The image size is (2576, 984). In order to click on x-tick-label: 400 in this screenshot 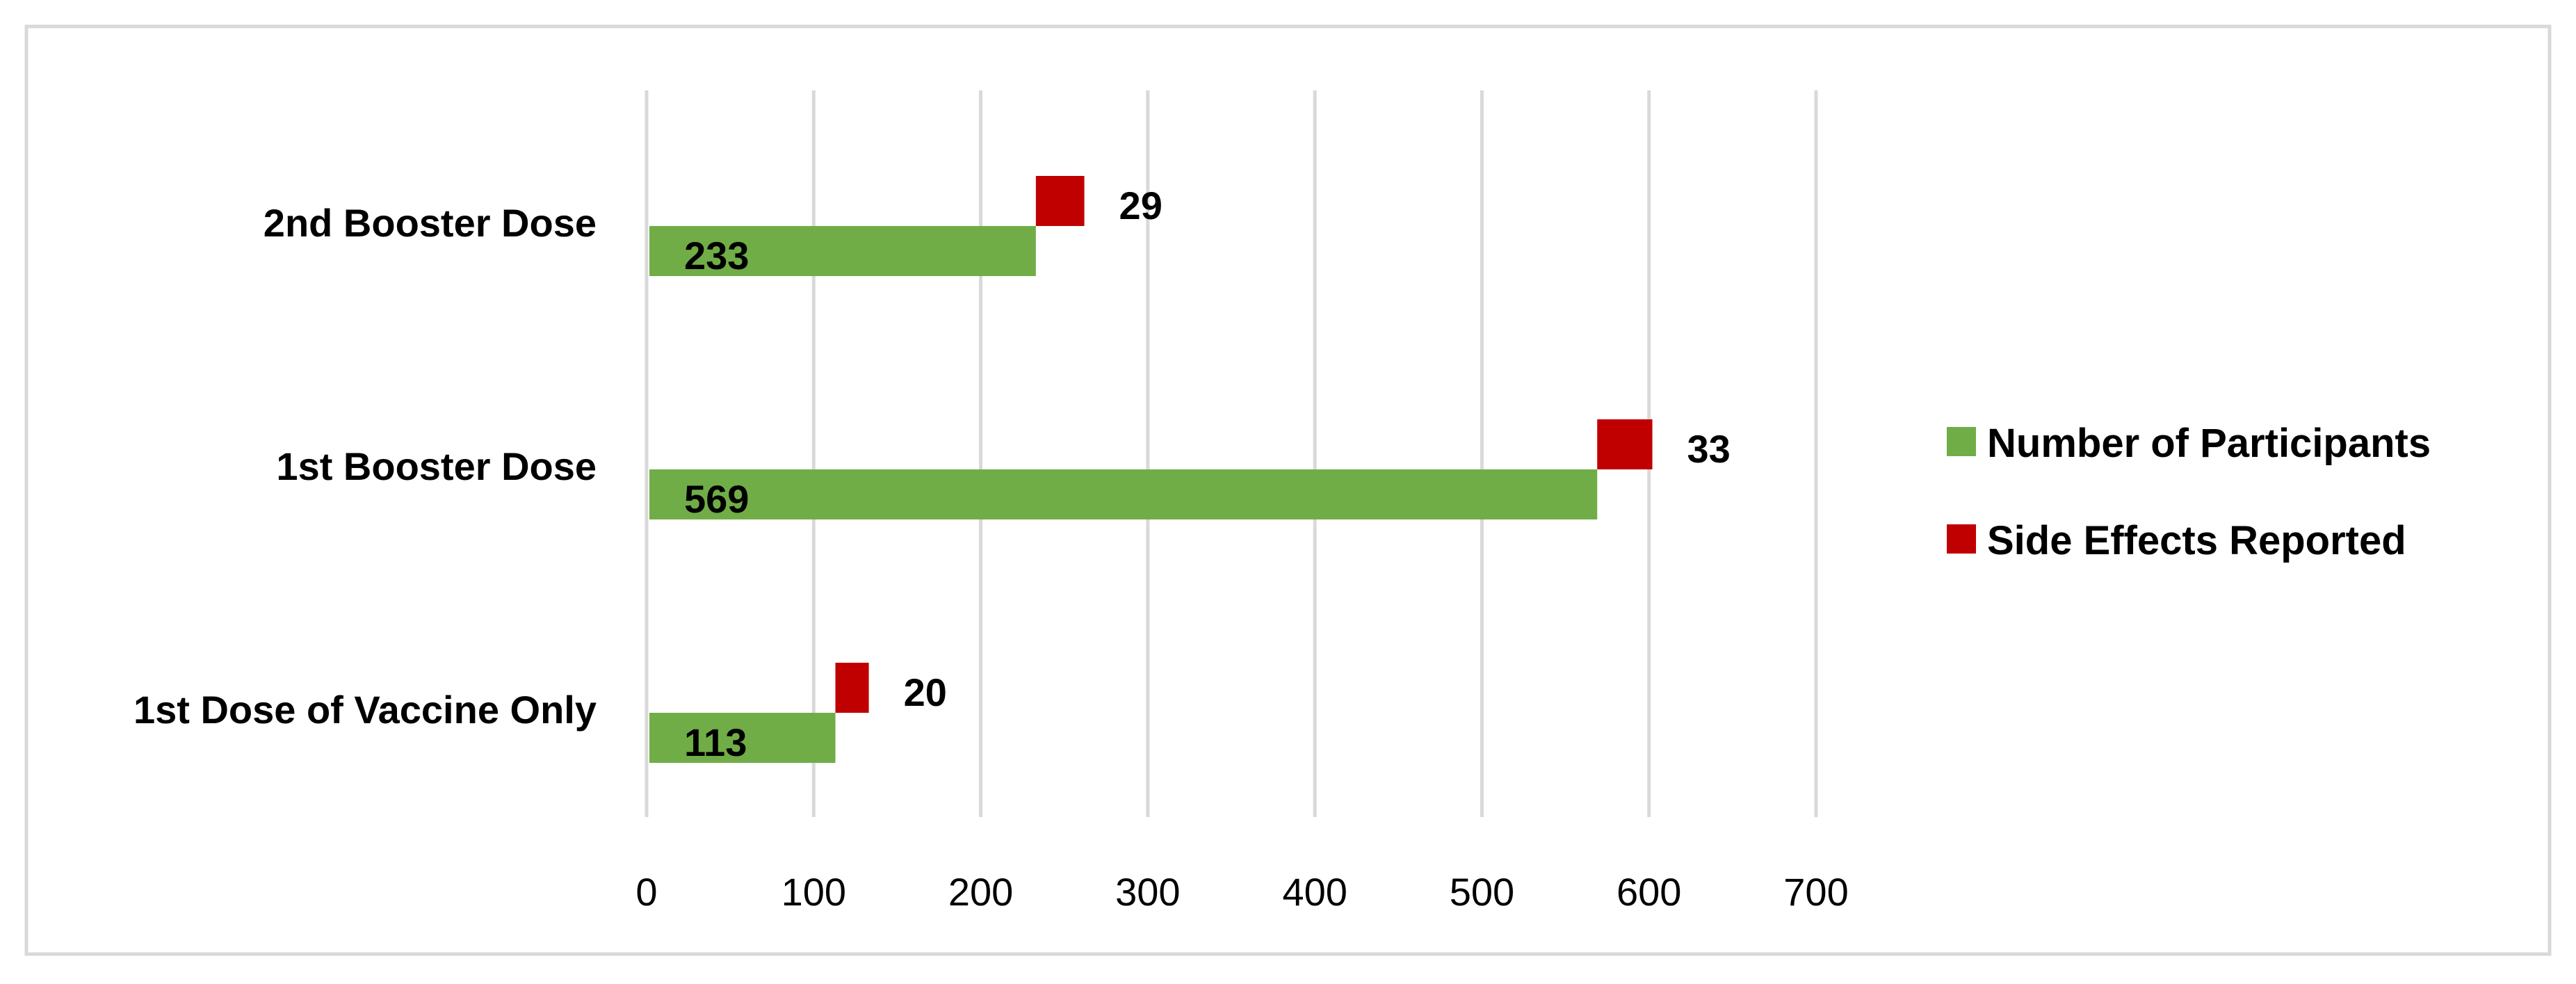, I will do `click(1314, 892)`.